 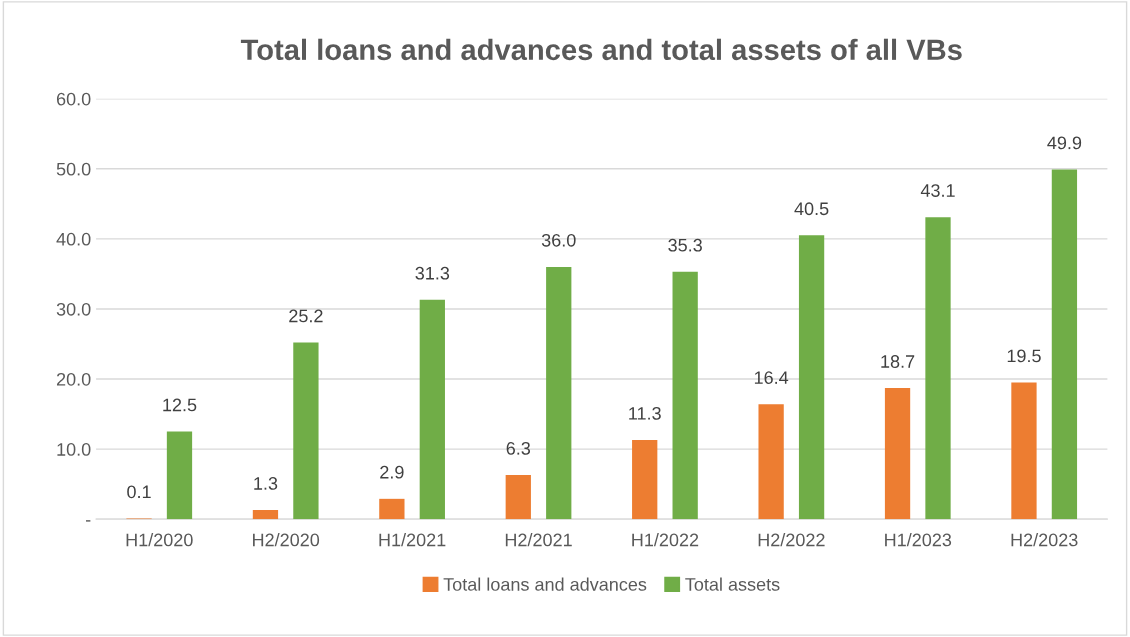 What do you see at coordinates (645, 413) in the screenshot?
I see `data-label: 11.3` at bounding box center [645, 413].